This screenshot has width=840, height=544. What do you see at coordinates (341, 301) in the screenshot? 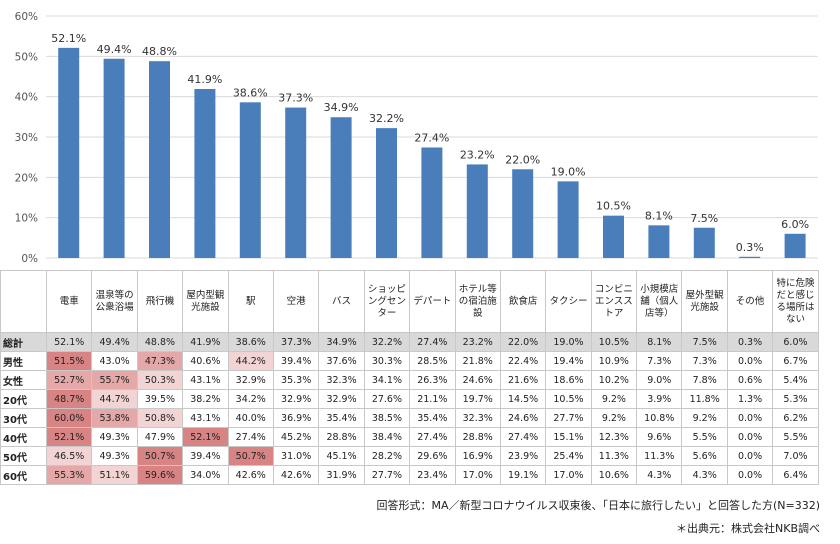
I see `column-header: バス` at bounding box center [341, 301].